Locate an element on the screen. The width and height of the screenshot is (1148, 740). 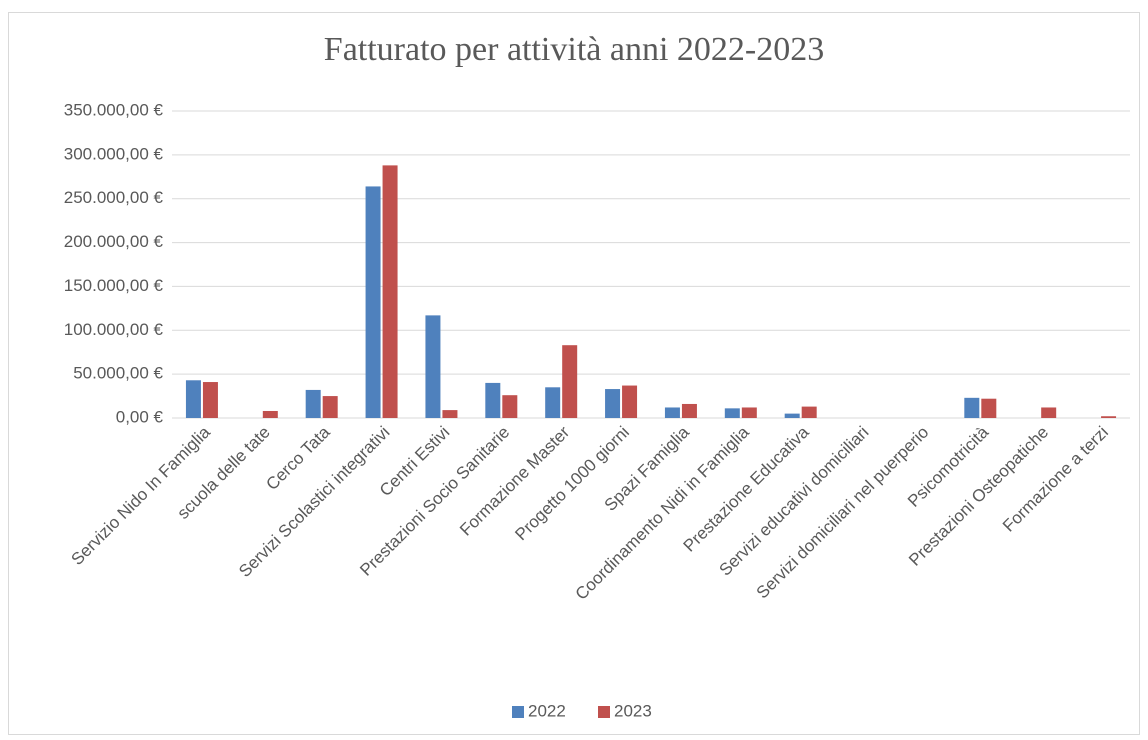
y-tick-label: 250.000,00 € is located at coordinates (114, 197).